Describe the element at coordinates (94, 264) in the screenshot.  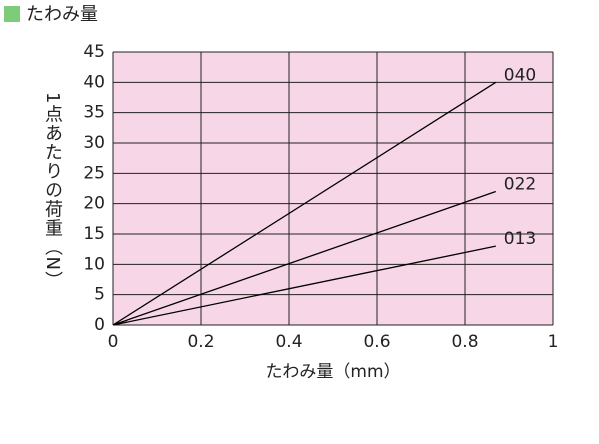
I see `y-tick-label: 10` at that location.